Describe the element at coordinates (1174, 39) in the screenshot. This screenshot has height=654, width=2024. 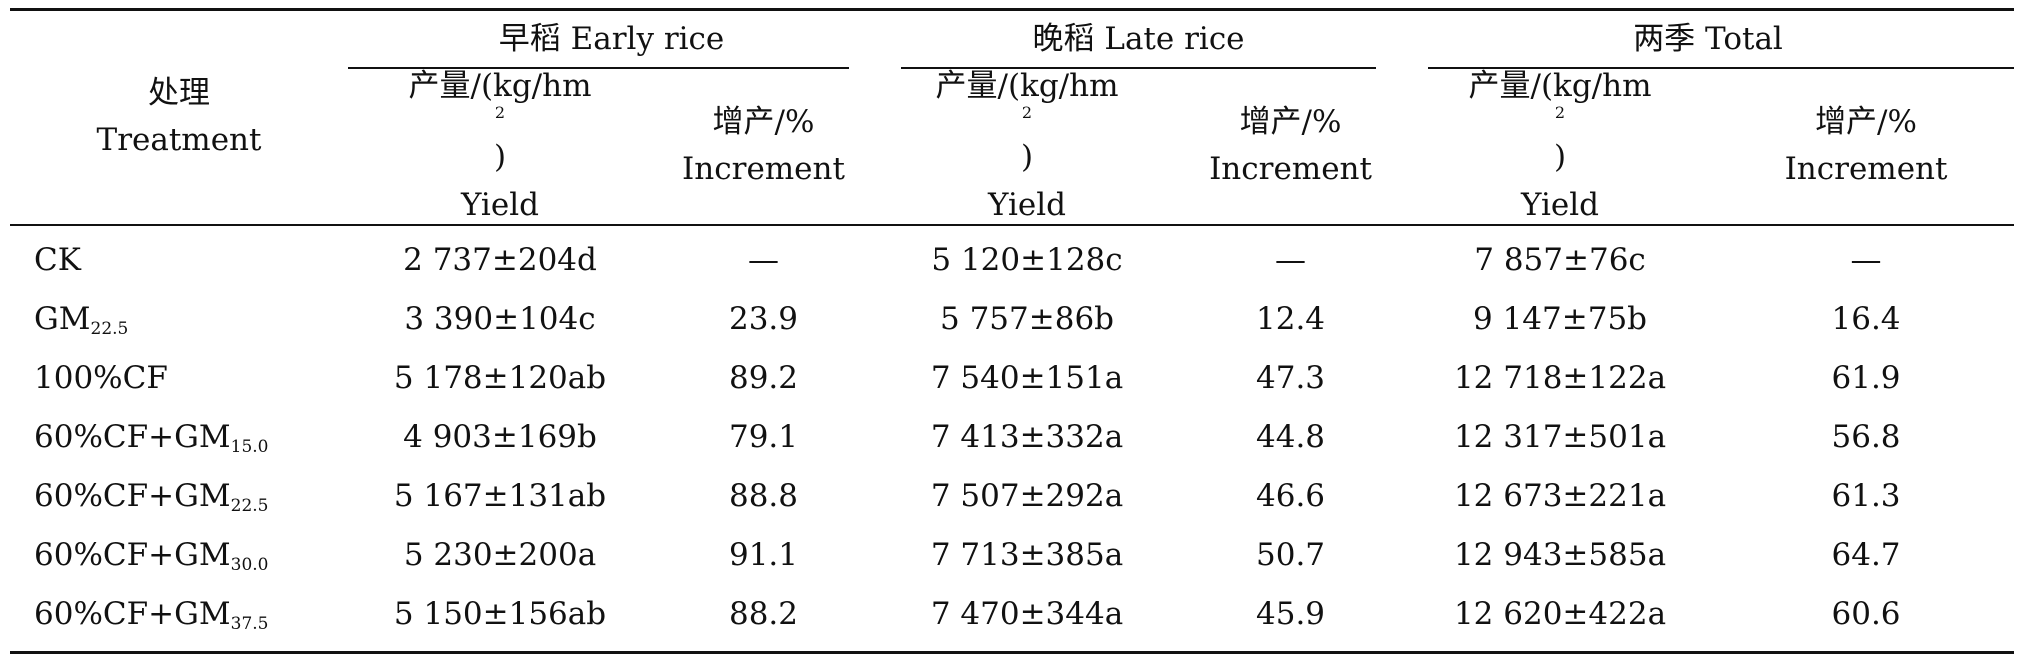
I see `group-header-en: Late rice` at that location.